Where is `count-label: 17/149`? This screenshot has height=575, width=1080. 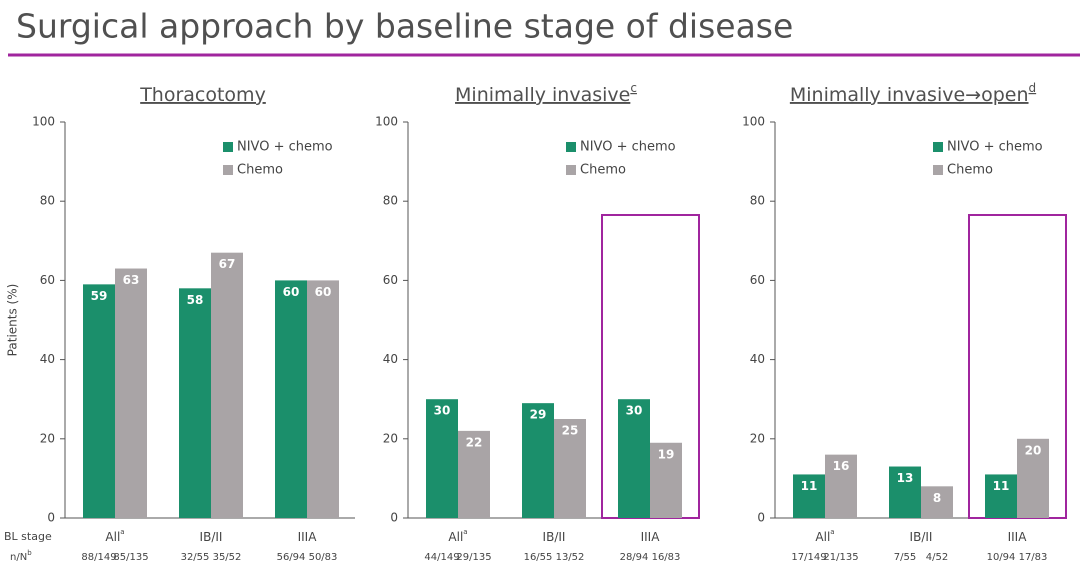
count-label: 17/149 is located at coordinates (808, 557).